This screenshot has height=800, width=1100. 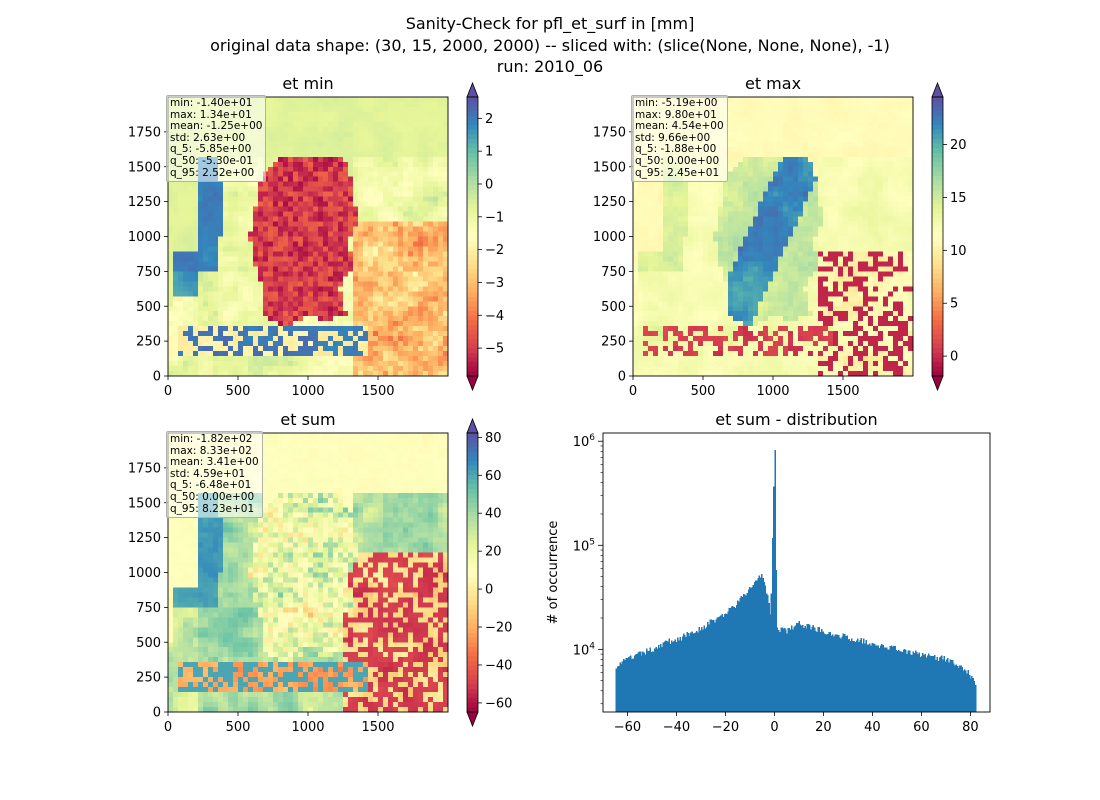 I want to click on colorbar-tick-label: −5, so click(x=494, y=349).